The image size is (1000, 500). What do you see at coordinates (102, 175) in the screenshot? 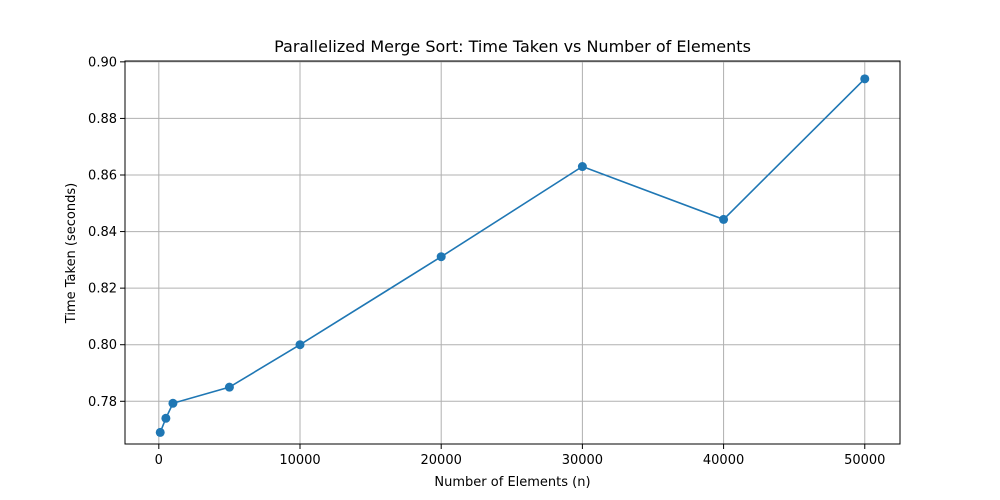
I see `y-tick-label: 0.86` at bounding box center [102, 175].